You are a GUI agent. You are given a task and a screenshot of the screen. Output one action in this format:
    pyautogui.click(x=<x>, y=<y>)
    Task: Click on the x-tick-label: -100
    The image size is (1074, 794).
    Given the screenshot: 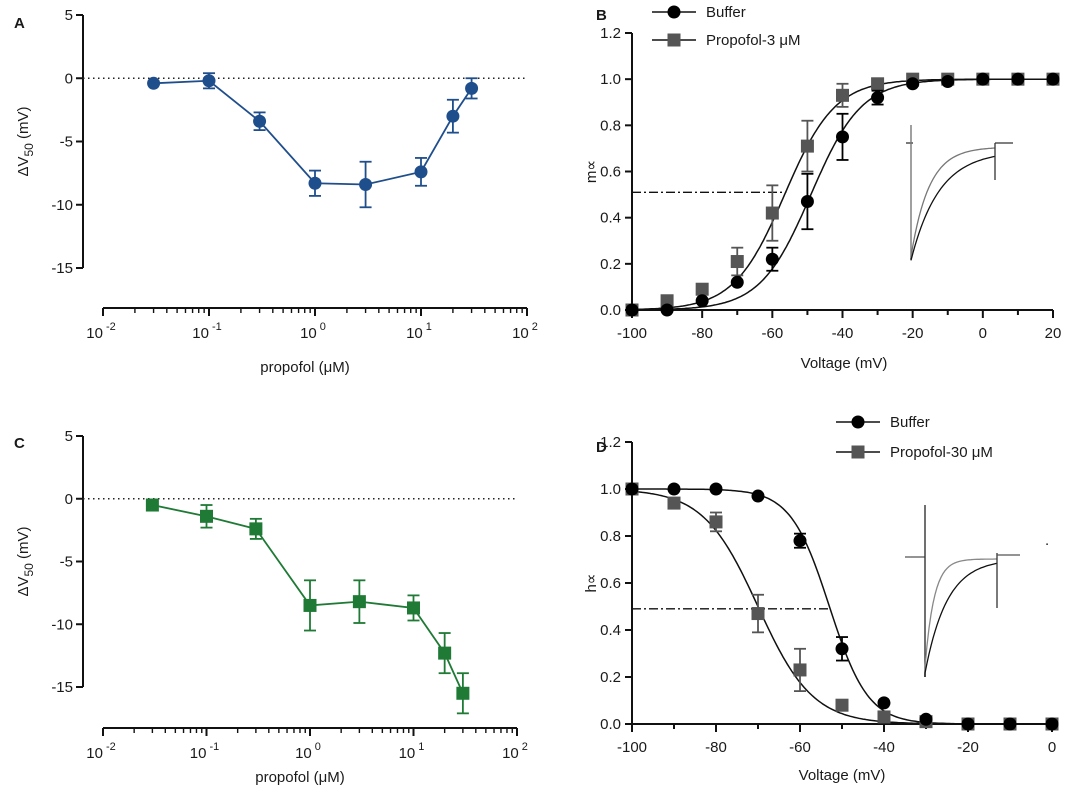 What is the action you would take?
    pyautogui.click(x=632, y=747)
    